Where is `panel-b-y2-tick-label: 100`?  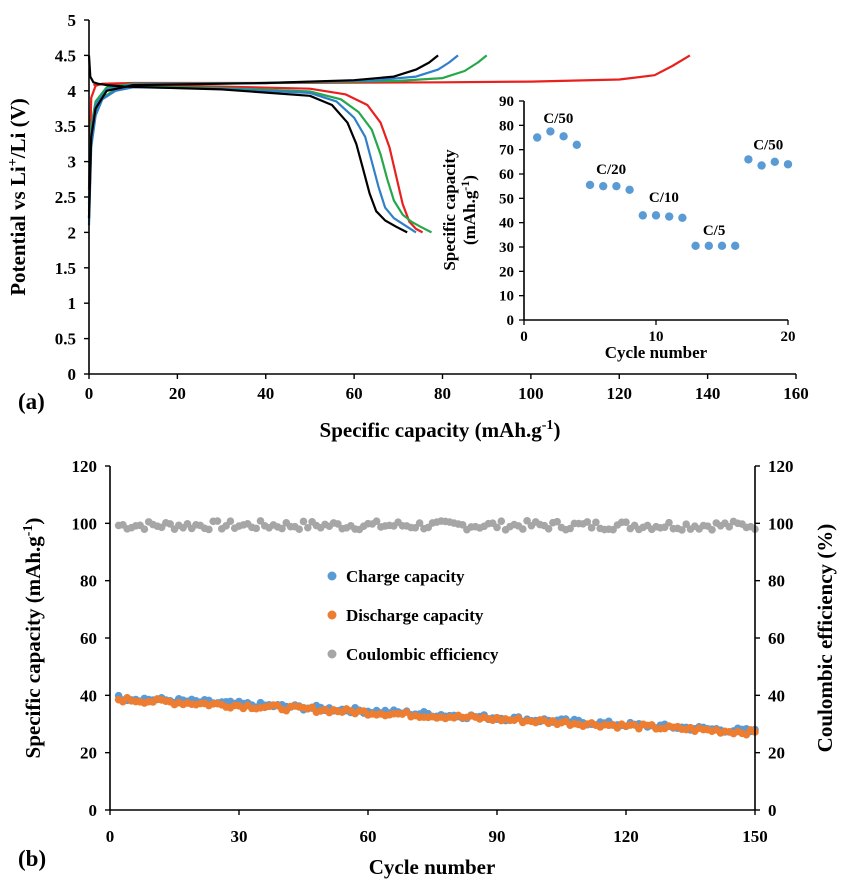 panel-b-y2-tick-label: 100 is located at coordinates (781, 523).